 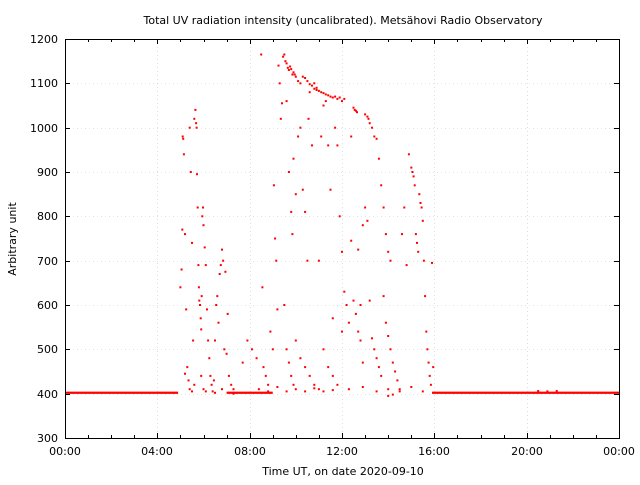 I want to click on x-tick-label: 20:00, so click(x=527, y=451).